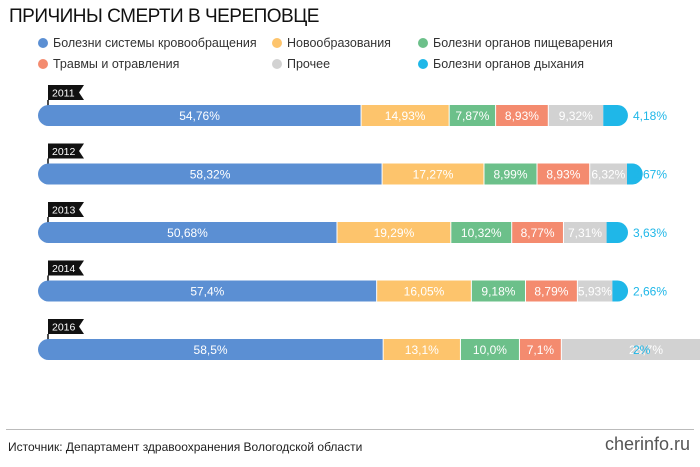  I want to click on data-label: 8,79%, so click(551, 292).